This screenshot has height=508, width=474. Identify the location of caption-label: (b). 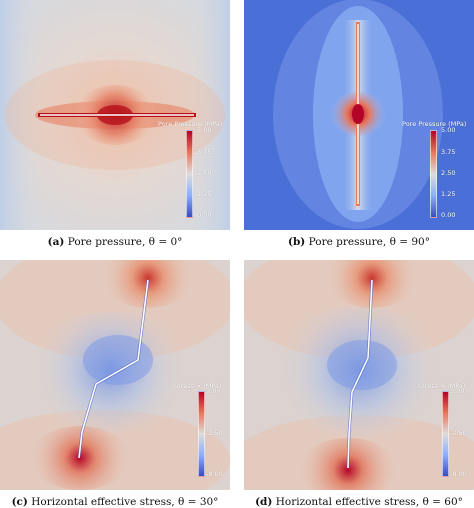
(297, 242).